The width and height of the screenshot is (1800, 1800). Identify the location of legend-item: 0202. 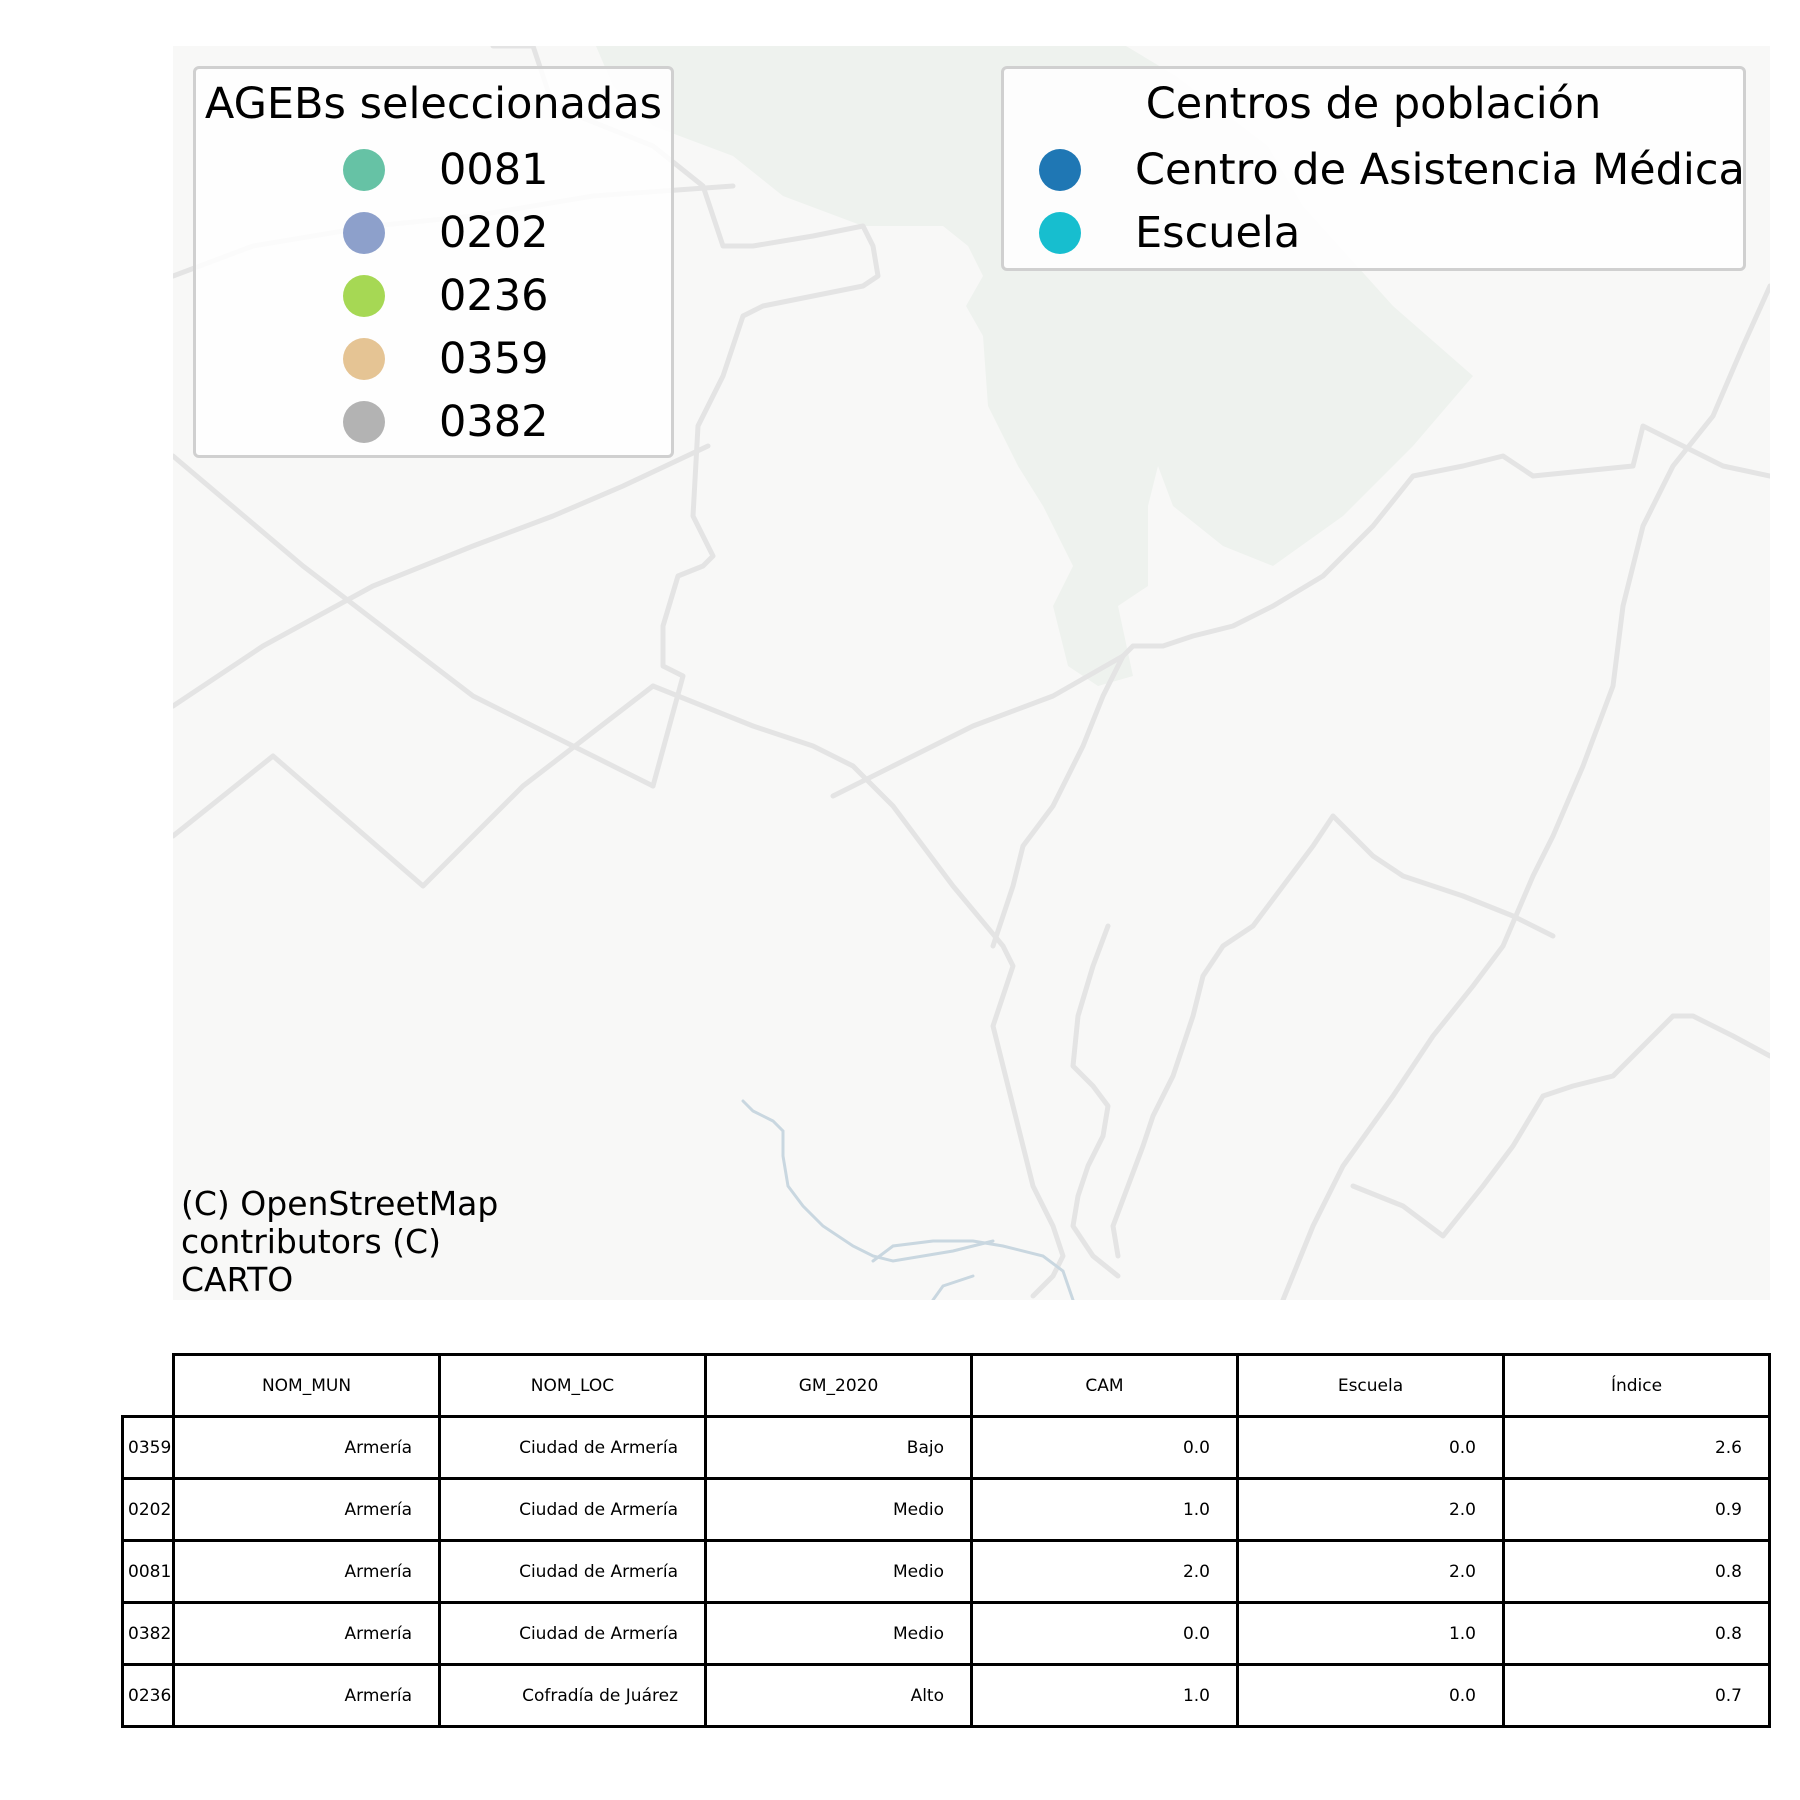
(433, 233).